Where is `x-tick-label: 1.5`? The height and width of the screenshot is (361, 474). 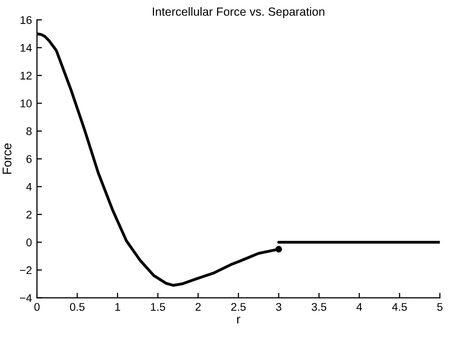 x-tick-label: 1.5 is located at coordinates (158, 307).